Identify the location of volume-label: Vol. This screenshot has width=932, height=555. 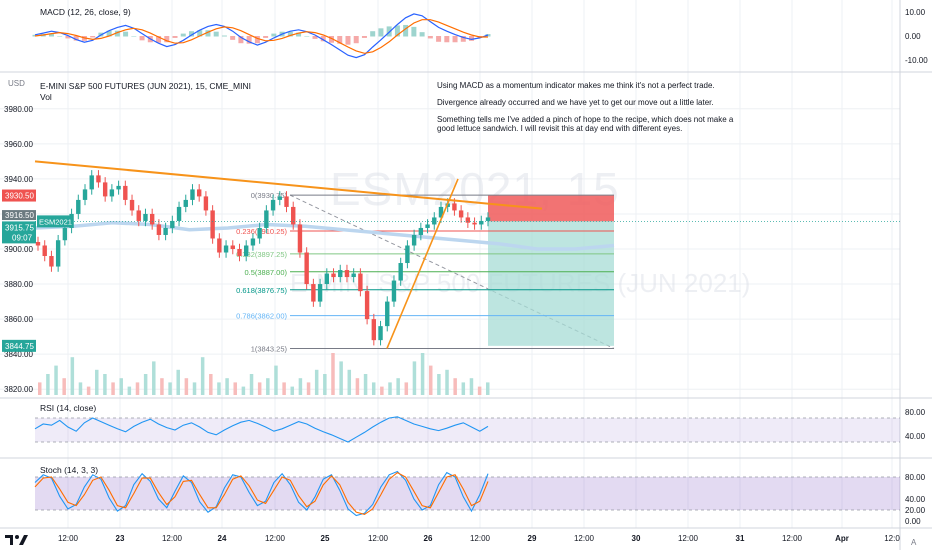
(46, 97).